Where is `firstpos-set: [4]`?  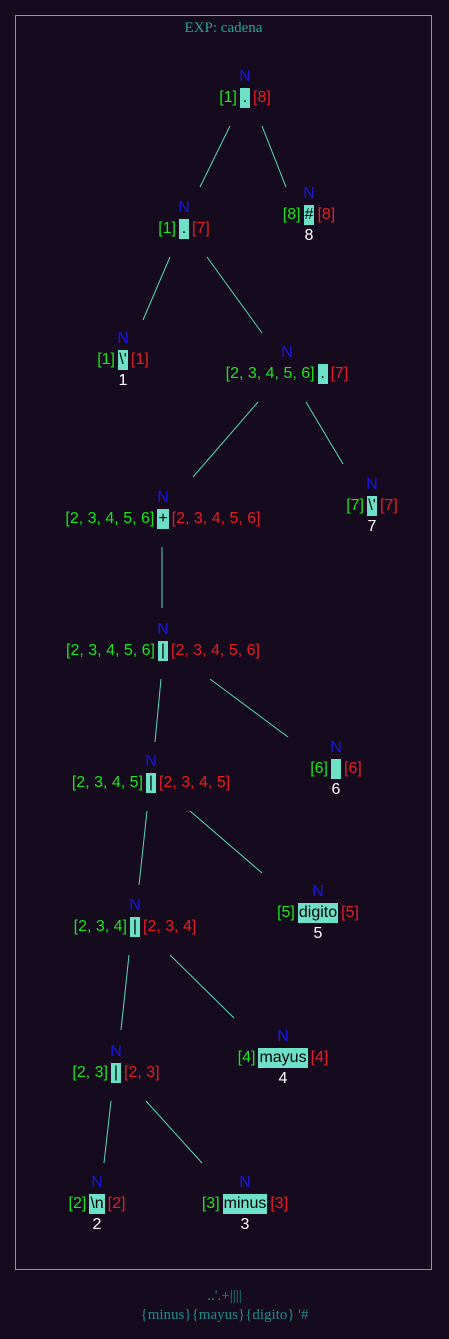 firstpos-set: [4] is located at coordinates (246, 1057).